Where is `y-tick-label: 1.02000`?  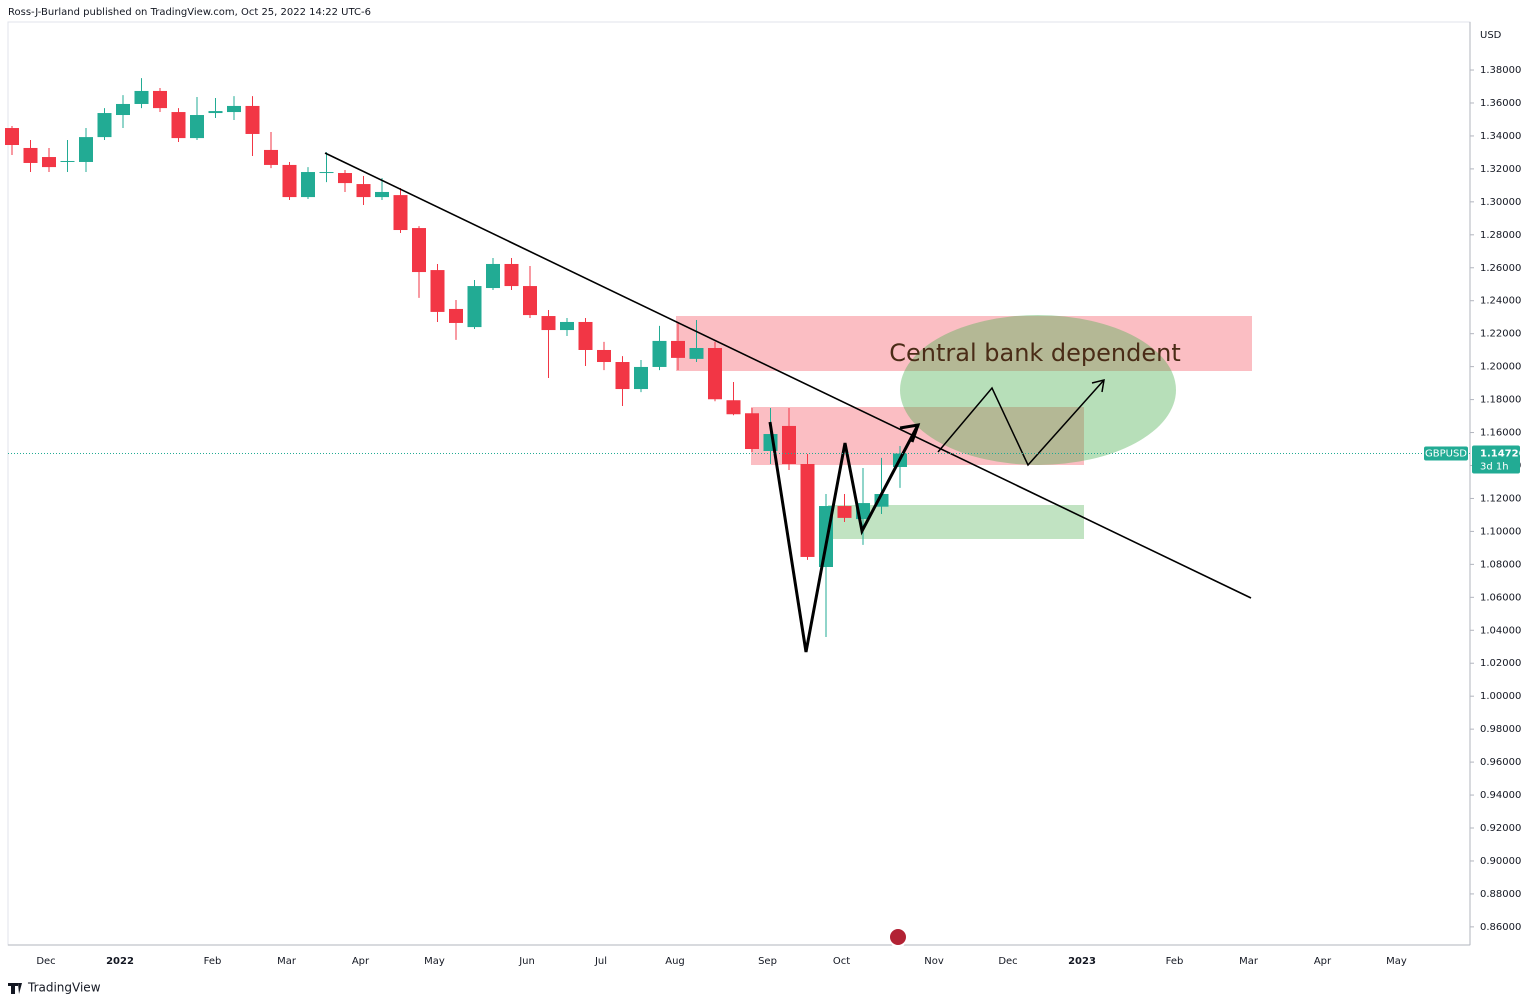 y-tick-label: 1.02000 is located at coordinates (1500, 663).